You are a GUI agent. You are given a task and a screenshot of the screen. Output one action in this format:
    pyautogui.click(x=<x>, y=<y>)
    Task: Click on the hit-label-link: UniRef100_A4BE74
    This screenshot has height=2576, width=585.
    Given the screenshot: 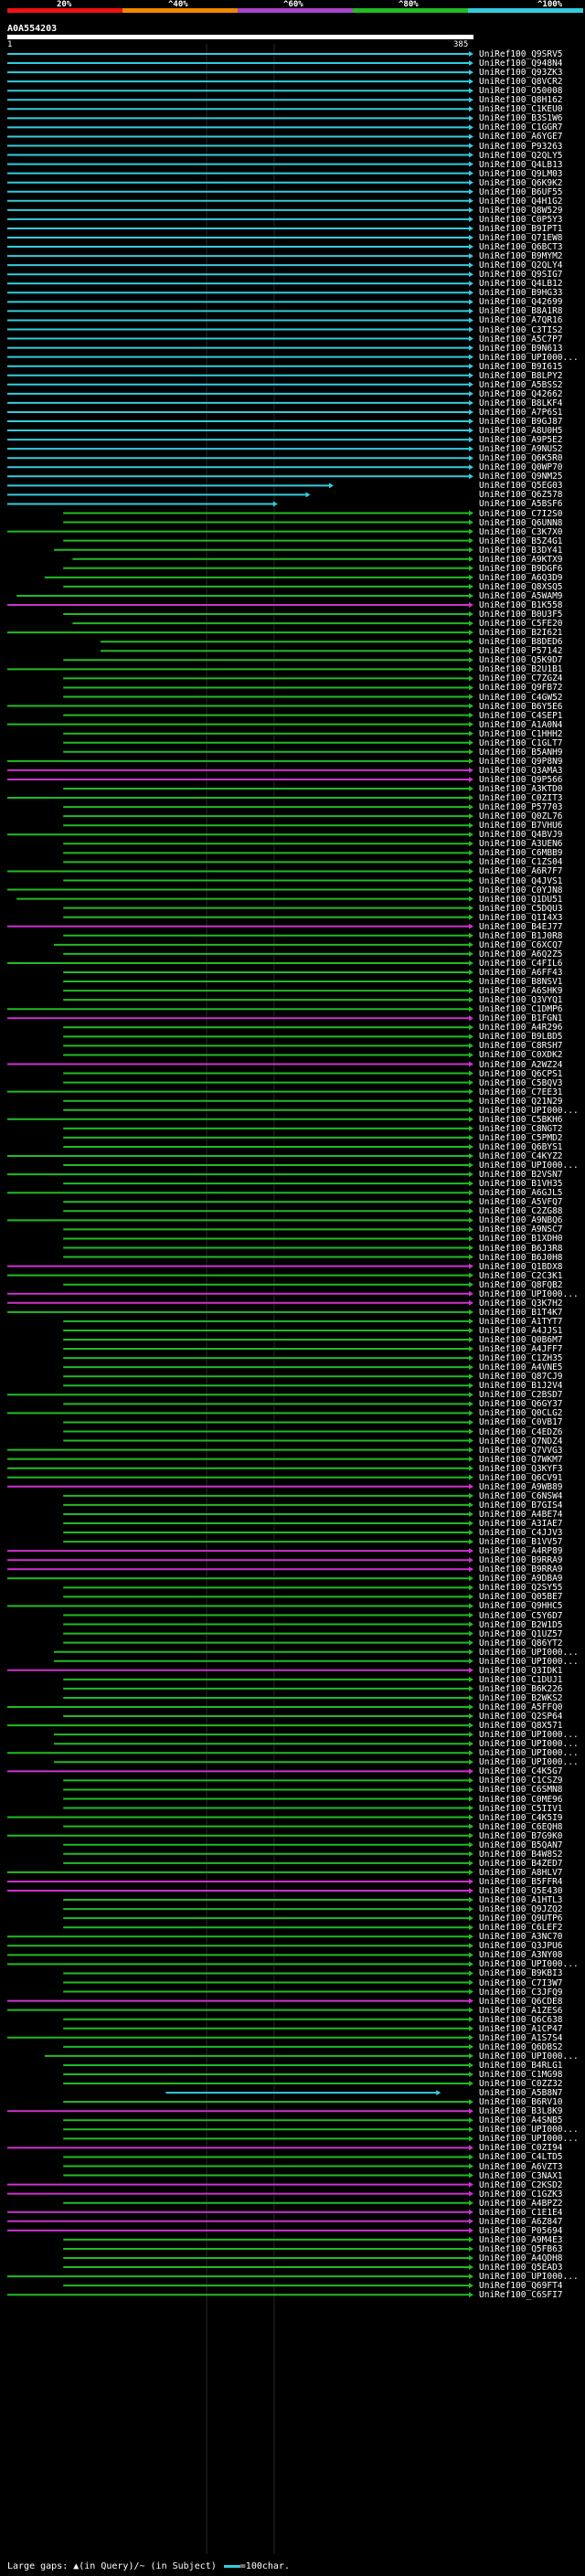 What is the action you would take?
    pyautogui.click(x=521, y=1514)
    